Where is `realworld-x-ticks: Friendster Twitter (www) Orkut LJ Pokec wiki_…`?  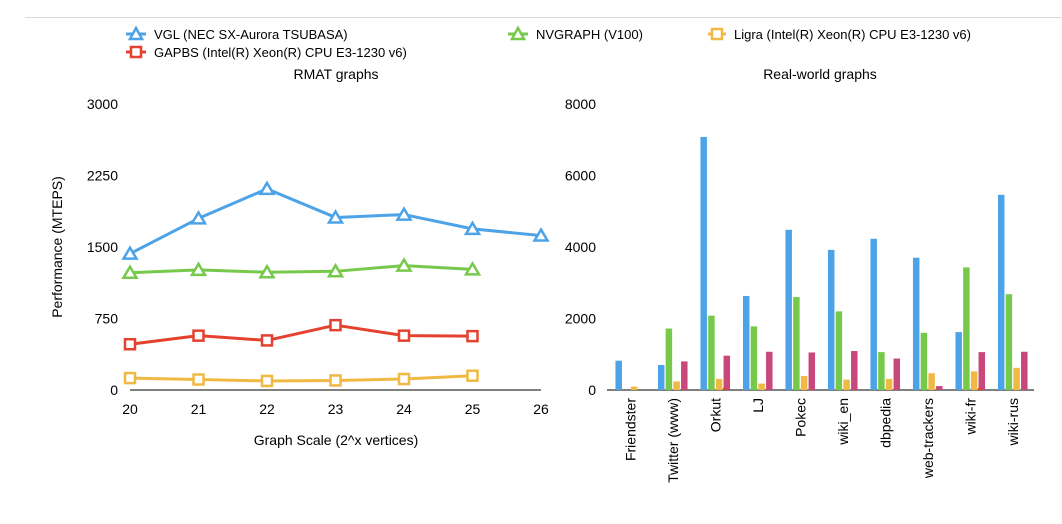
realworld-x-ticks: Friendster Twitter (www) Orkut LJ Pokec wiki_… is located at coordinates (821, 440).